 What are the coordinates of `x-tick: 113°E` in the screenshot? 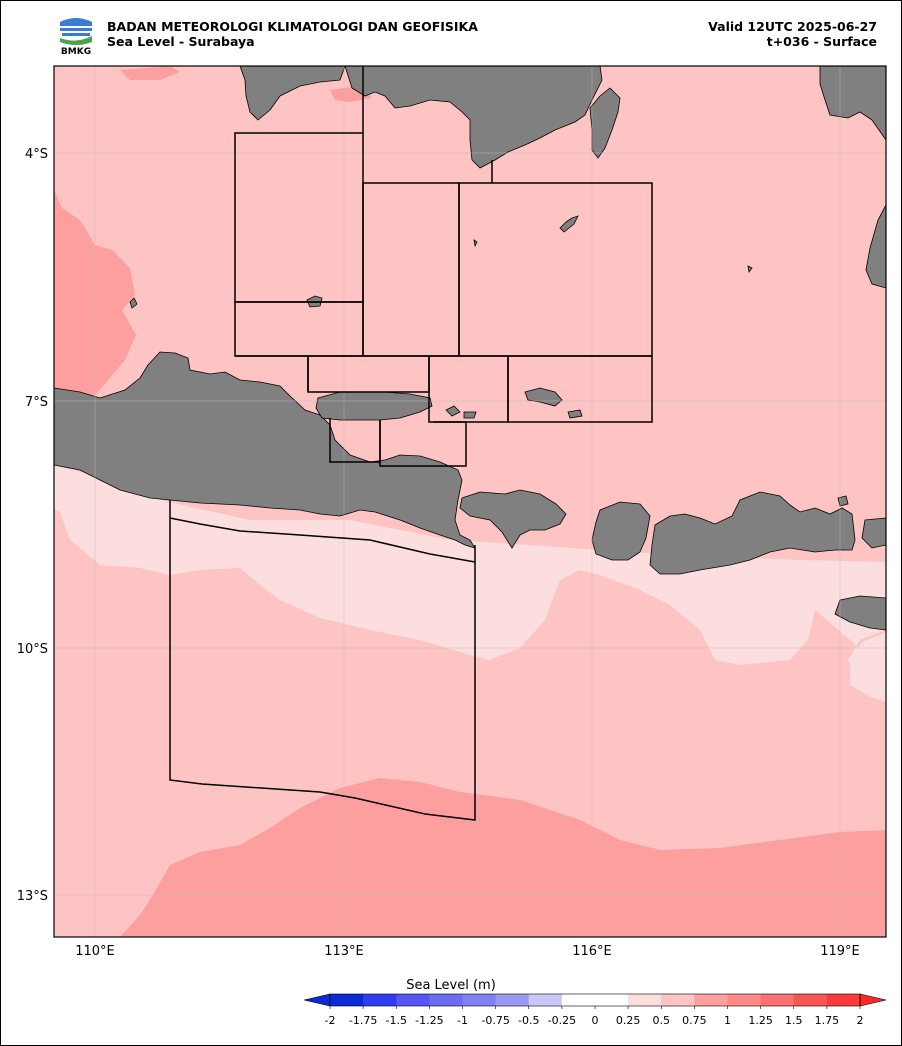 It's located at (344, 951).